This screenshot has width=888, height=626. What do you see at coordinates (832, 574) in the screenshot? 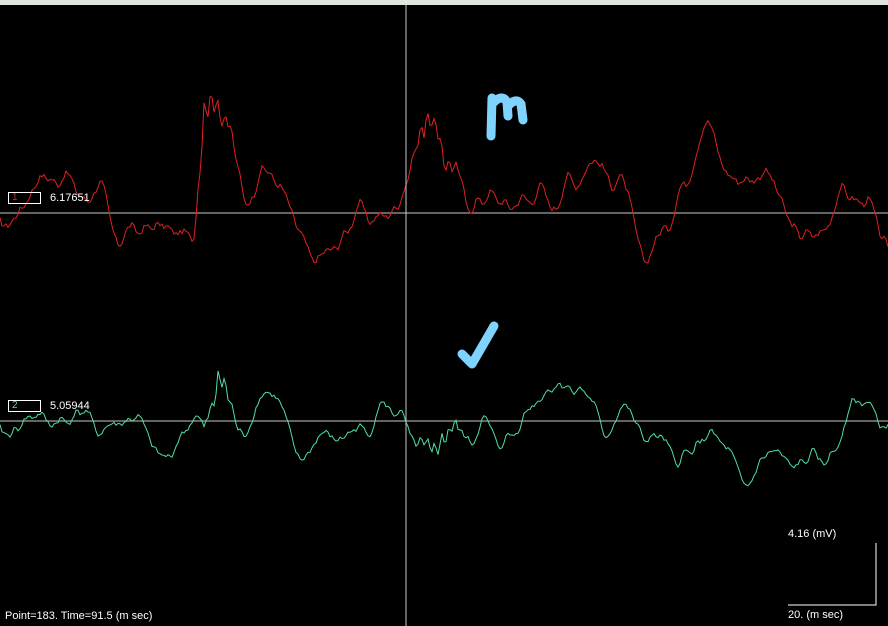
I see `scale-bar` at bounding box center [832, 574].